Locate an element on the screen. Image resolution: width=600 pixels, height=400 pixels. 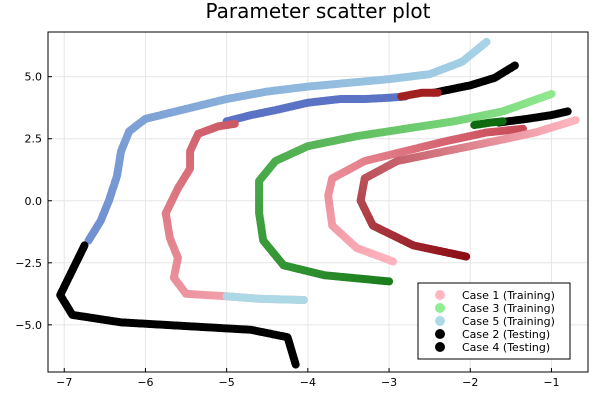
series-accent-darkred is located at coordinates (419, 94).